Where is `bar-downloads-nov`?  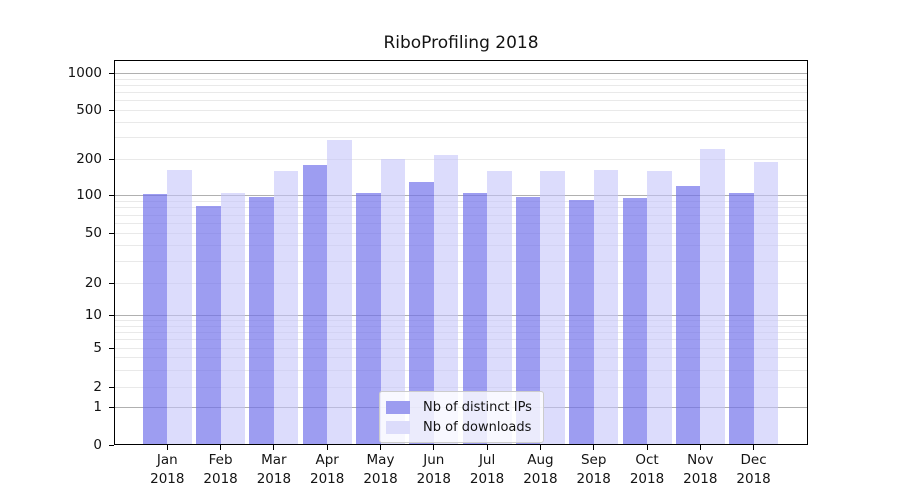
bar-downloads-nov is located at coordinates (712, 296).